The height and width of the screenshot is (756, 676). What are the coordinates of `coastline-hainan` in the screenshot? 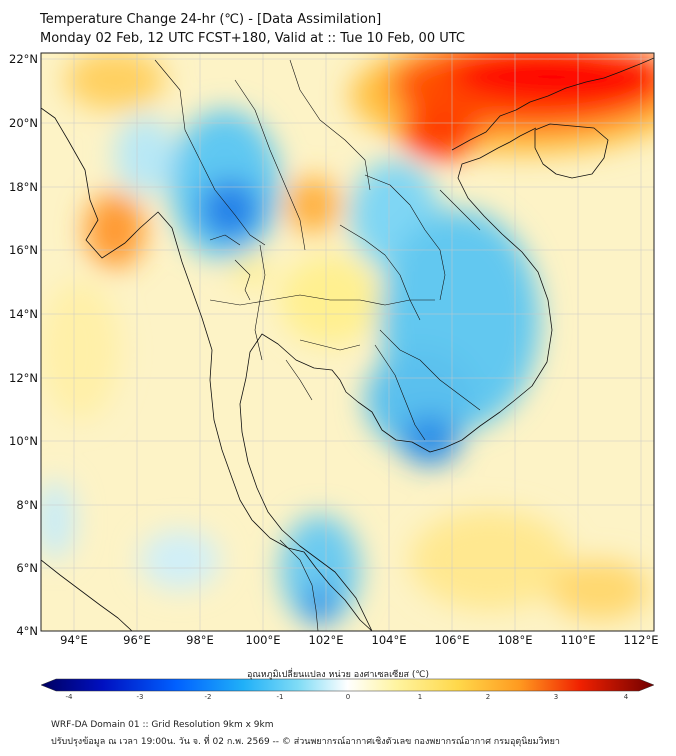 It's located at (571, 151).